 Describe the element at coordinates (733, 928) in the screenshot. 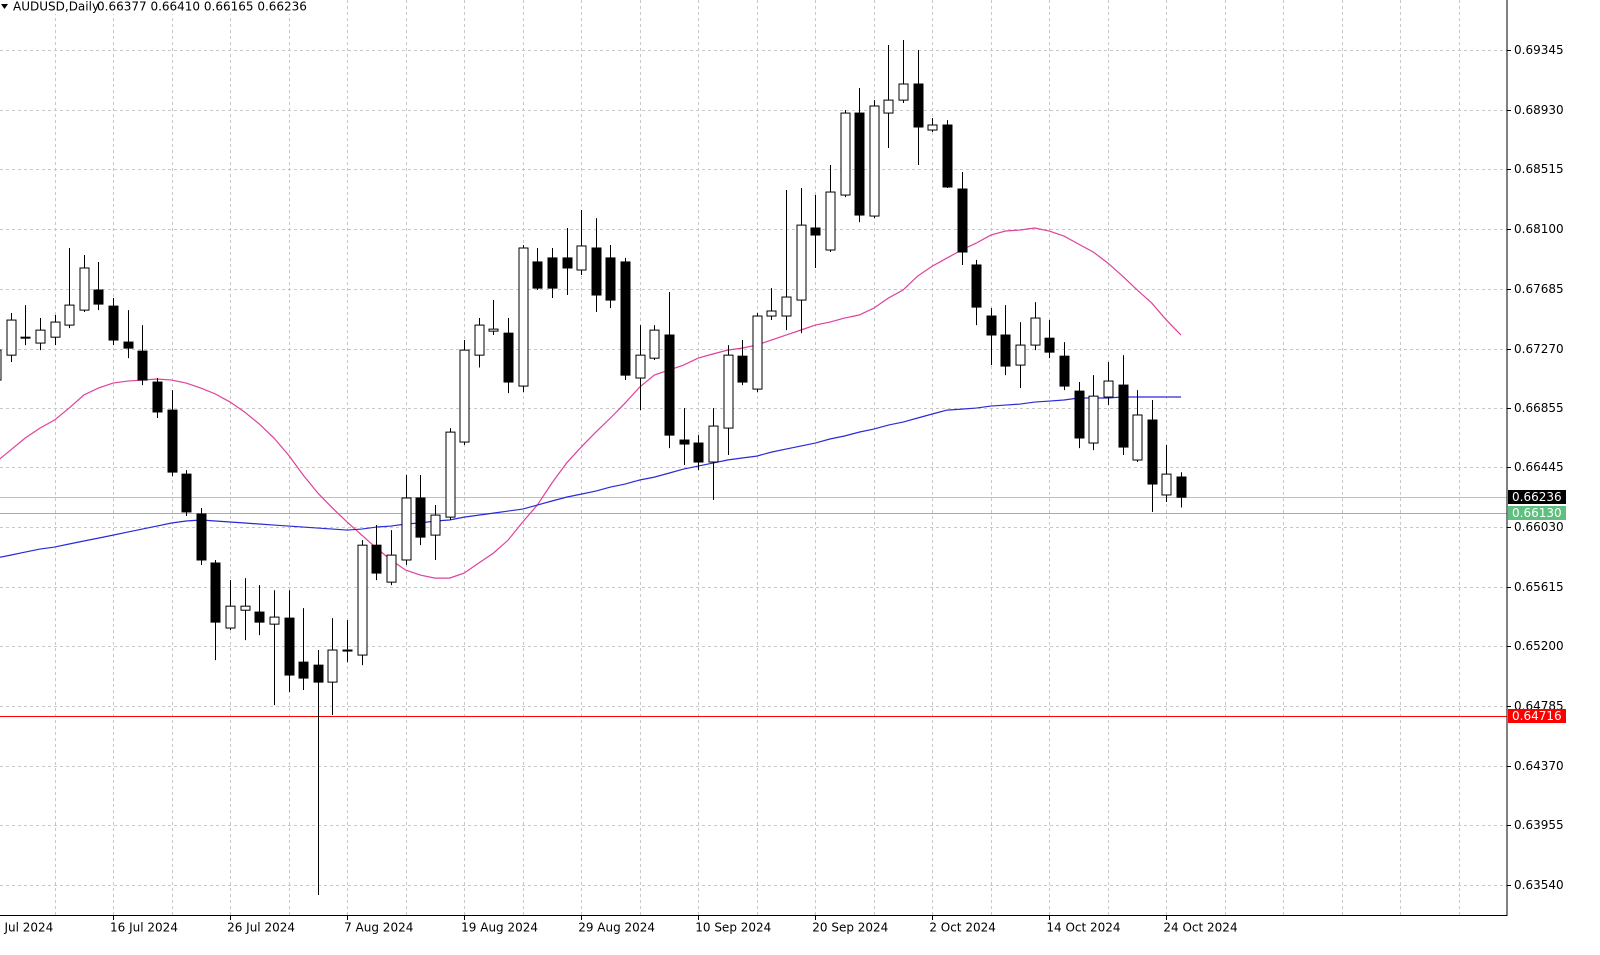

I see `x-tick-label: 10 Sep 2024` at that location.